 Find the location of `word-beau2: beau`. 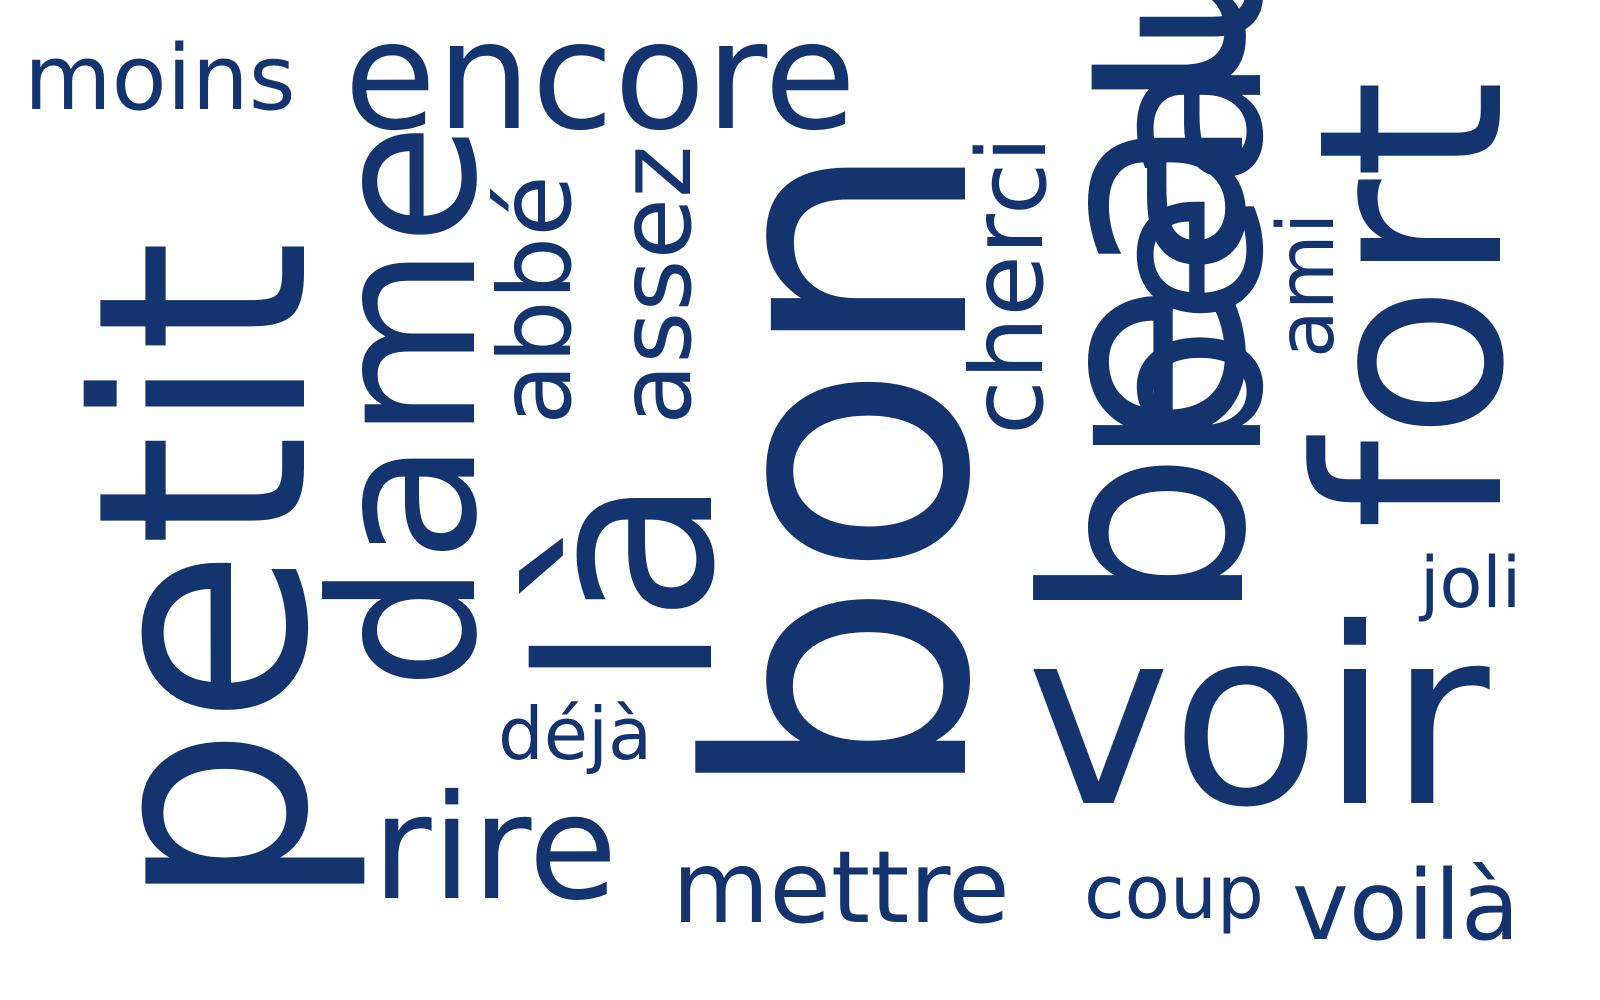

word-beau2: beau is located at coordinates (1184, 232).